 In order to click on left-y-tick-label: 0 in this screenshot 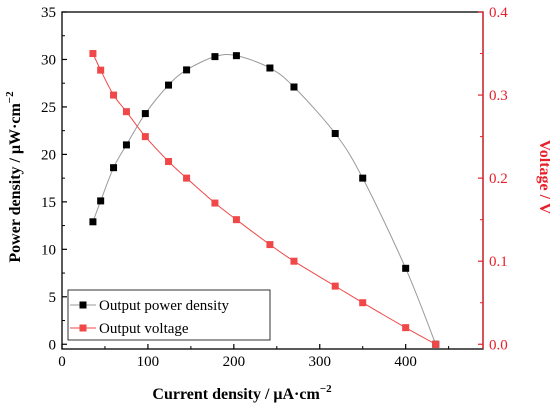, I will do `click(53, 345)`.